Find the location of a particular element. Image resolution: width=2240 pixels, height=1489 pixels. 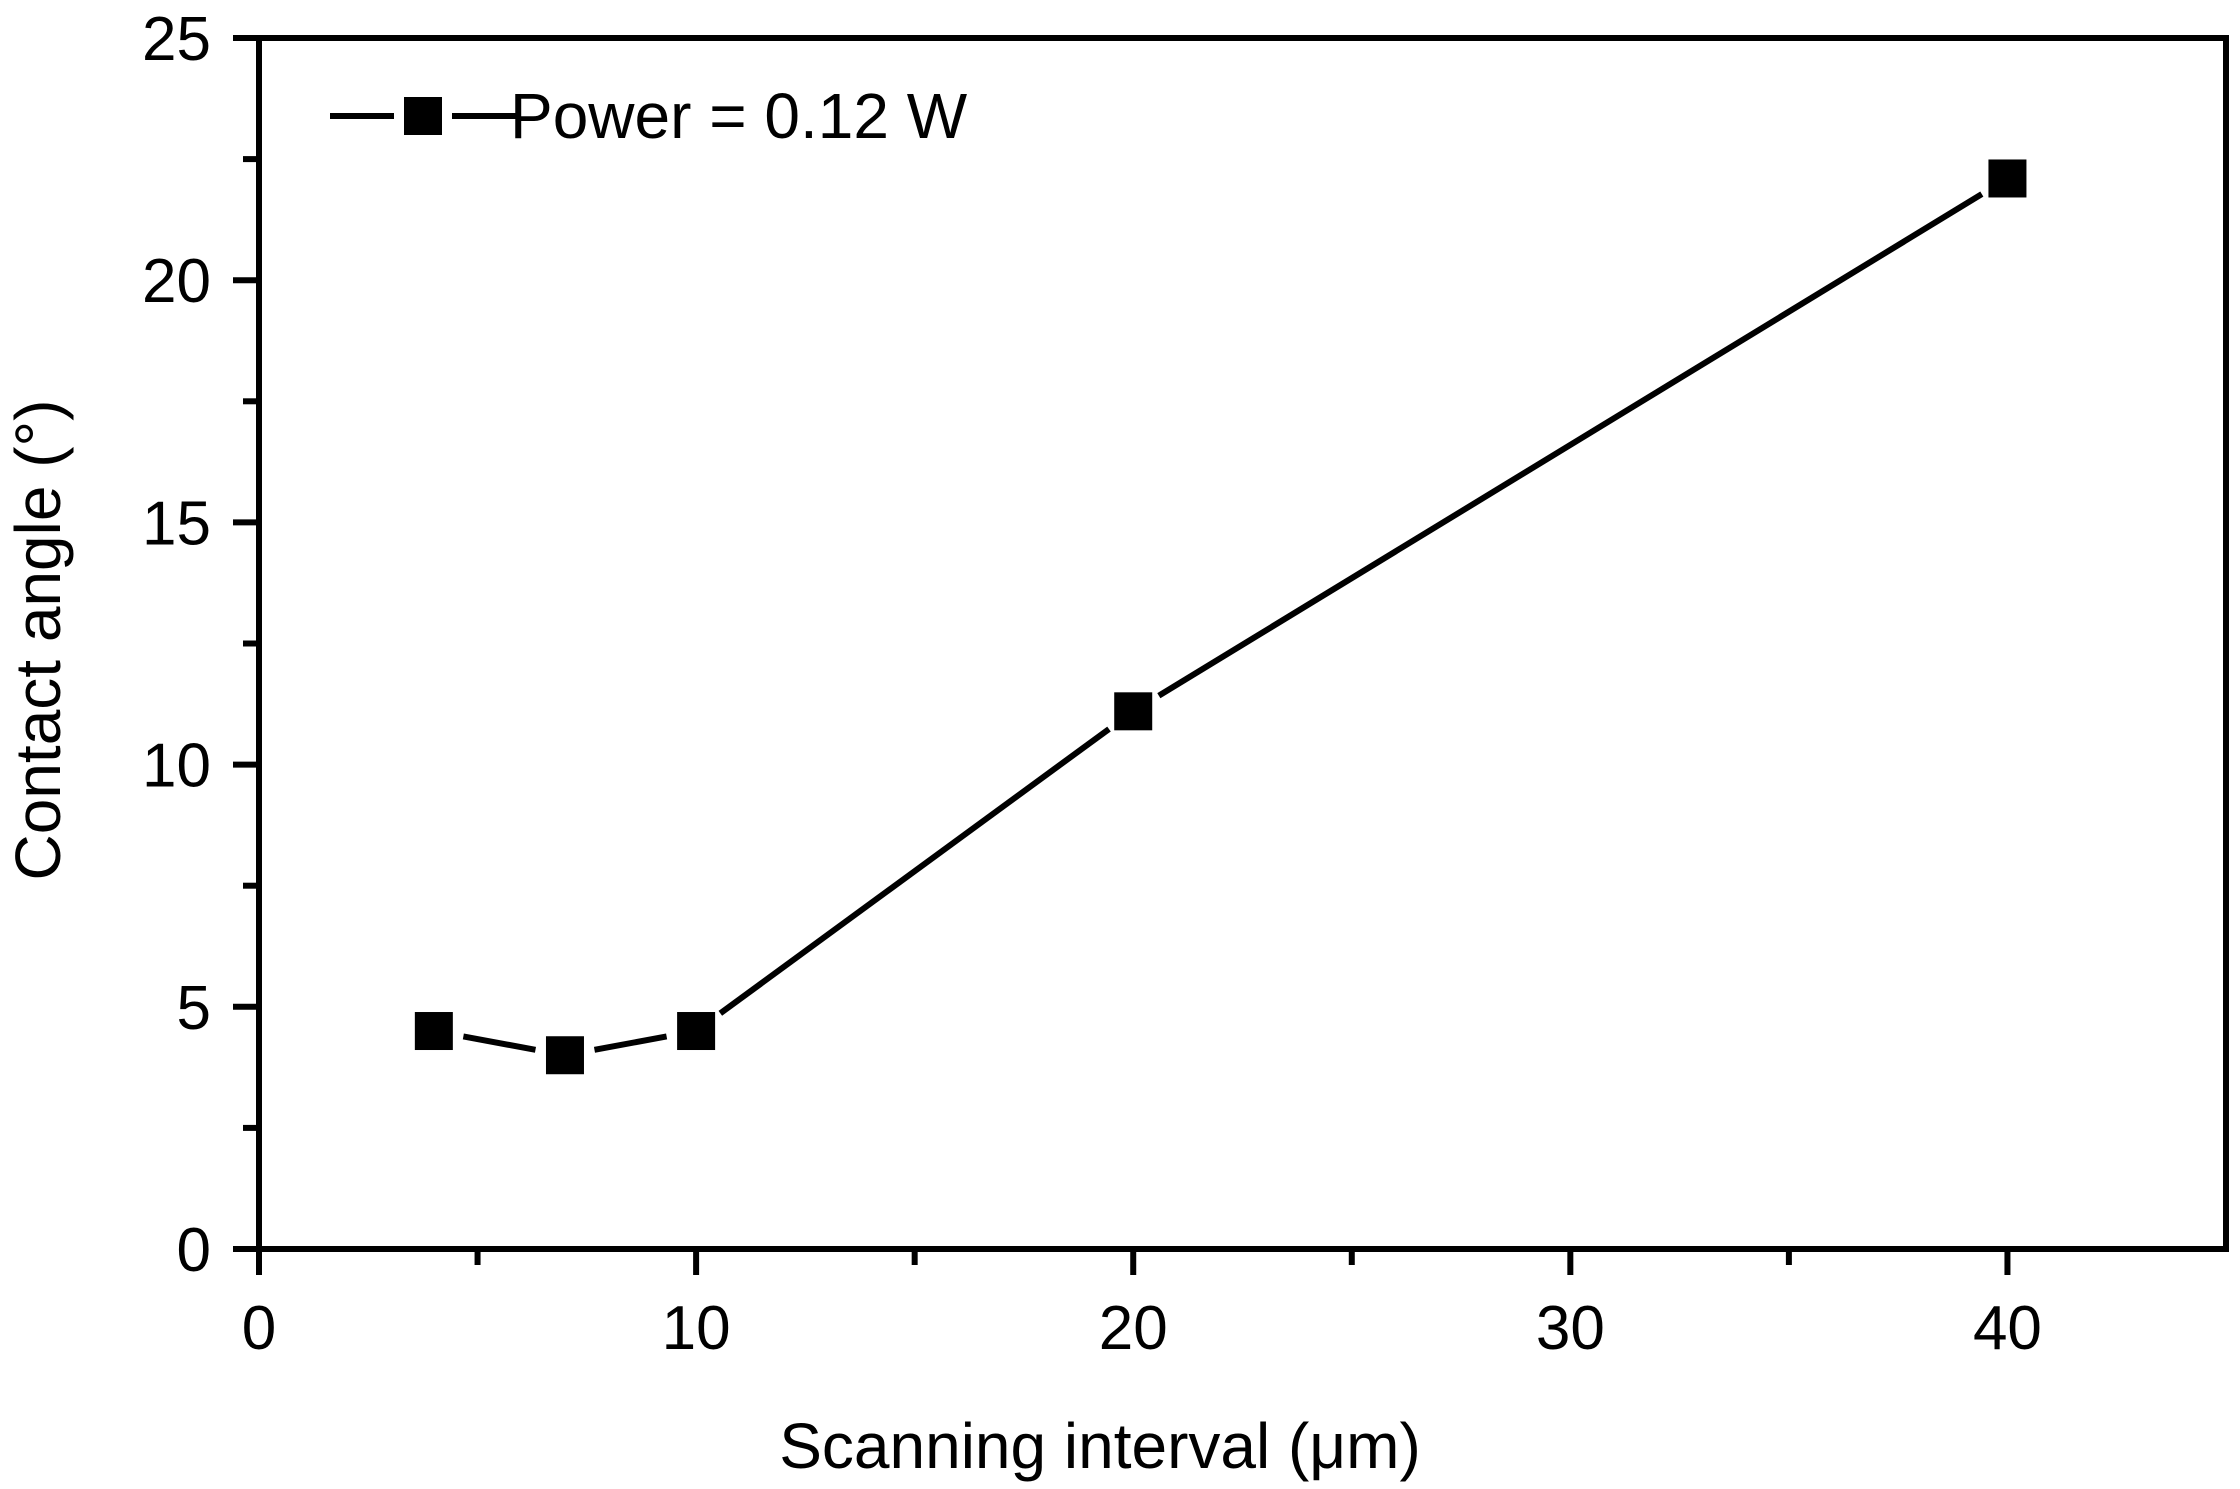

legend: Power = 0.12 W is located at coordinates (649, 116).